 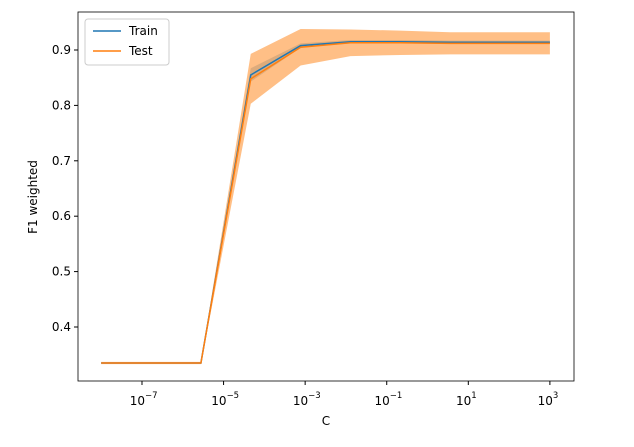 What do you see at coordinates (233, 396) in the screenshot?
I see `x-tick-exponent: −5` at bounding box center [233, 396].